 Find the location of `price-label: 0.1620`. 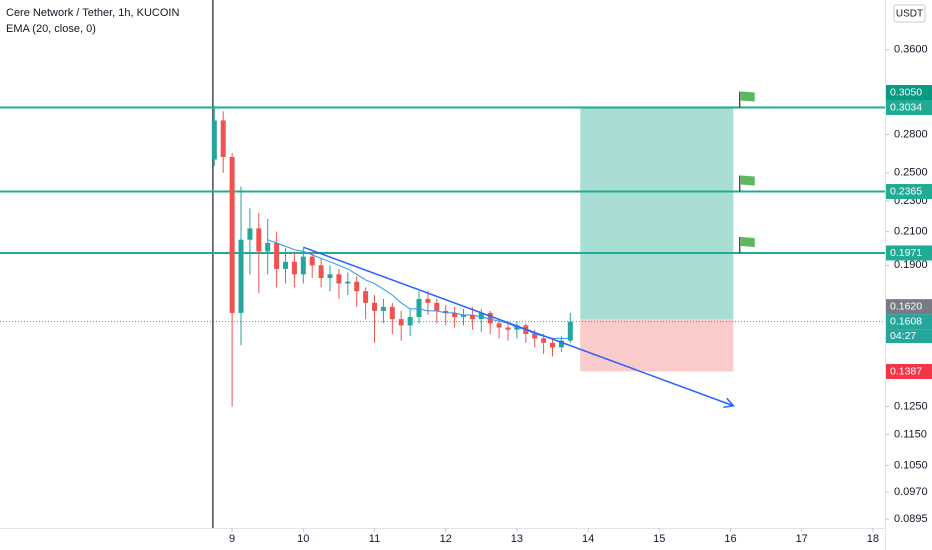

price-label: 0.1620 is located at coordinates (906, 306).